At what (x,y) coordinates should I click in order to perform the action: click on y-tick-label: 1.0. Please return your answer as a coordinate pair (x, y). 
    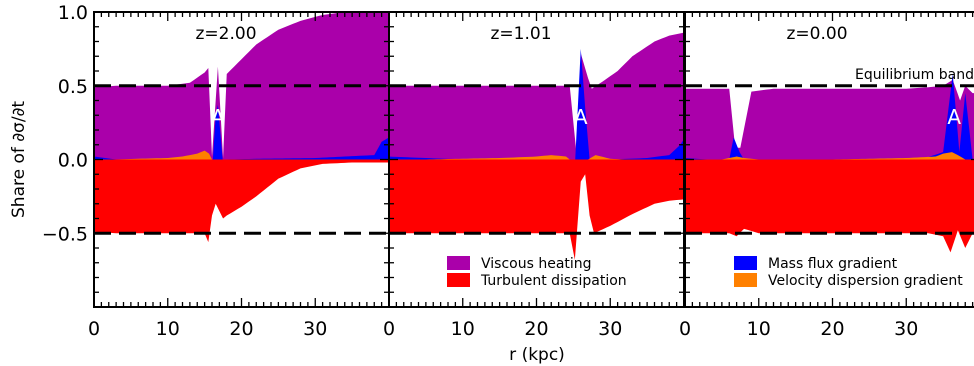
    Looking at the image, I should click on (73, 13).